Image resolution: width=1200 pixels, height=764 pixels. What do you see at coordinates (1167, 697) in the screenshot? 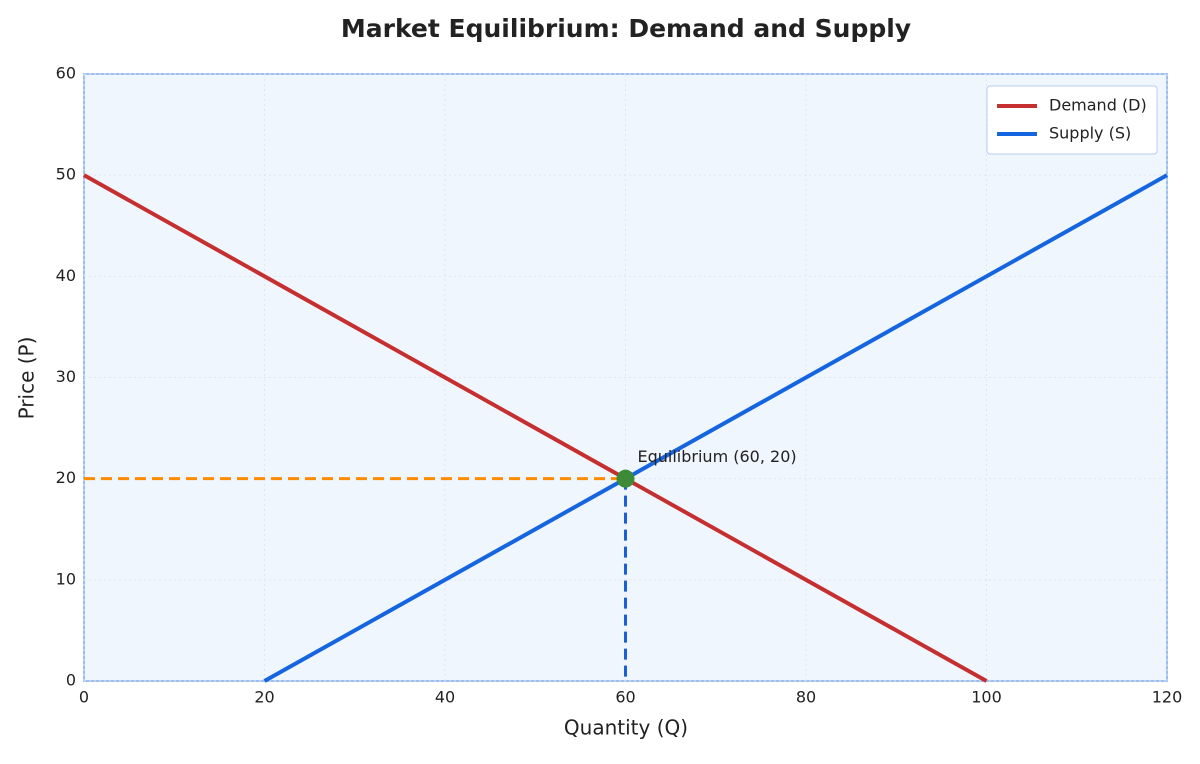
I see `x-tick-label: 120` at bounding box center [1167, 697].